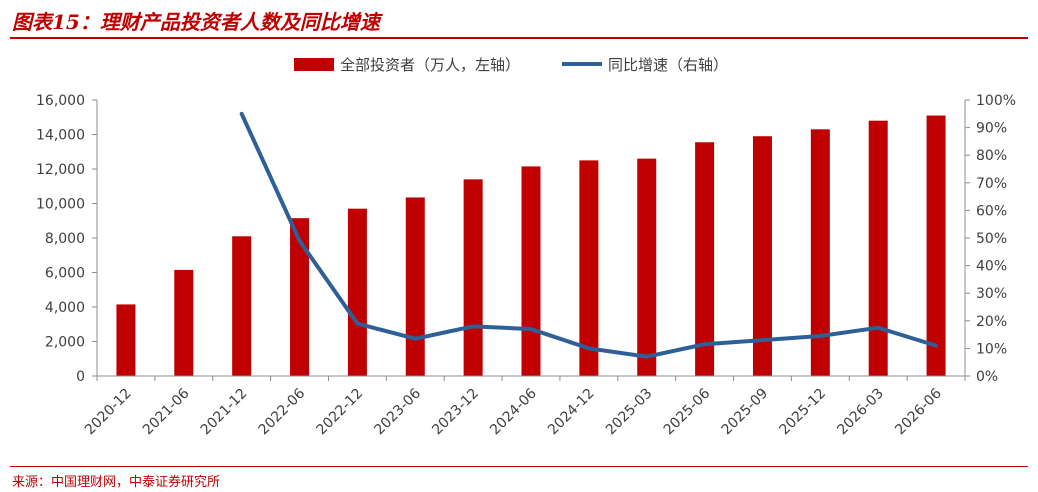 The height and width of the screenshot is (492, 1038). What do you see at coordinates (991, 156) in the screenshot?
I see `right-tick-label: 80%` at bounding box center [991, 156].